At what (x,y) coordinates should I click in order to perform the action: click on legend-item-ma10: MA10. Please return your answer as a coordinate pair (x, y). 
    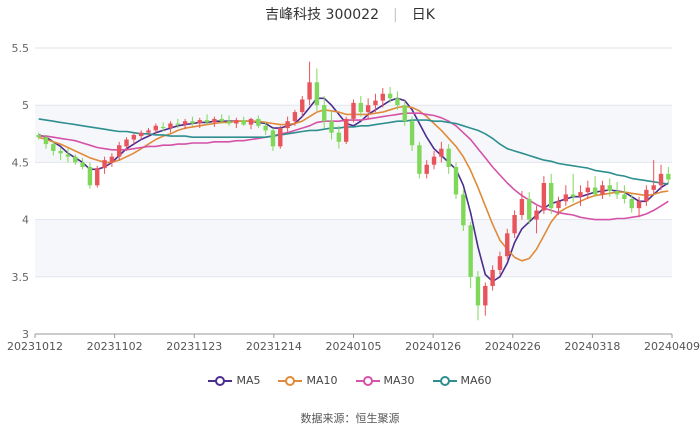
    Looking at the image, I should click on (308, 380).